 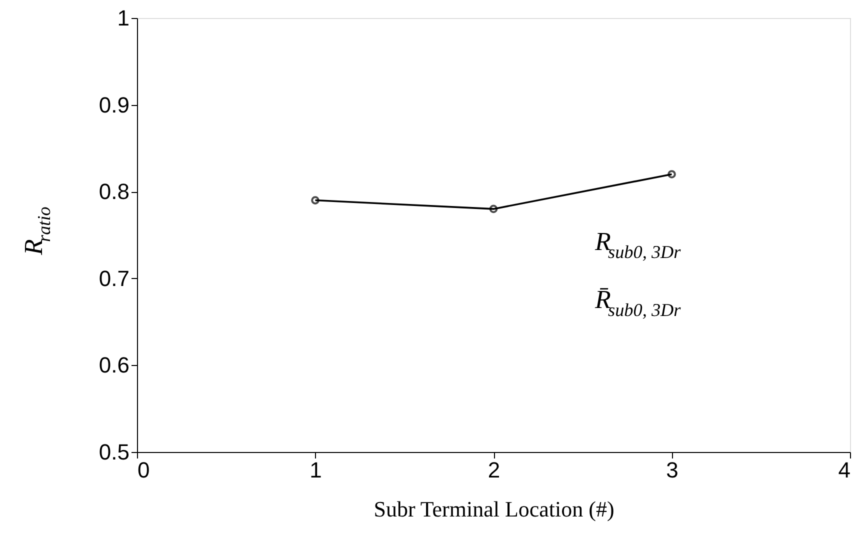 I want to click on y-tick-label: 0.9, so click(x=114, y=105).